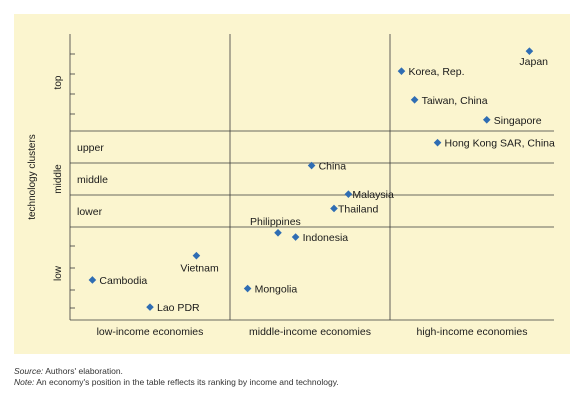 This screenshot has width=585, height=408. I want to click on data-point-label: Korea, Rep., so click(436, 72).